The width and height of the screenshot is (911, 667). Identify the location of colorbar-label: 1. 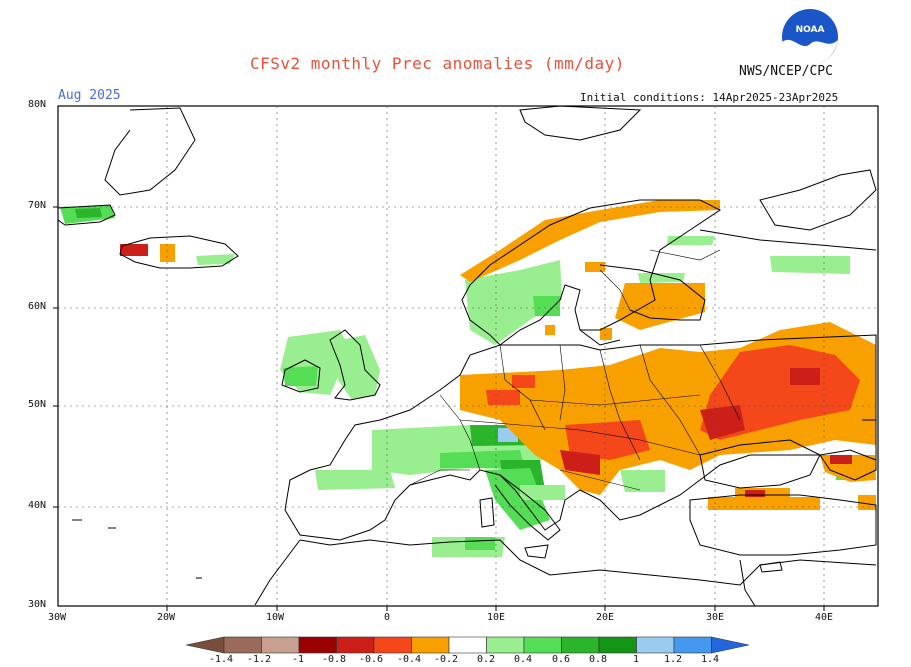
(636, 659).